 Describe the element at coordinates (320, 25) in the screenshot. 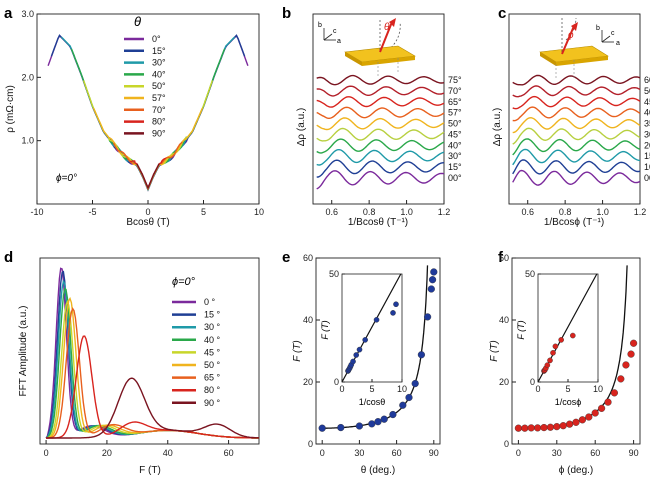

I see `inset-axis-b-label: b` at that location.